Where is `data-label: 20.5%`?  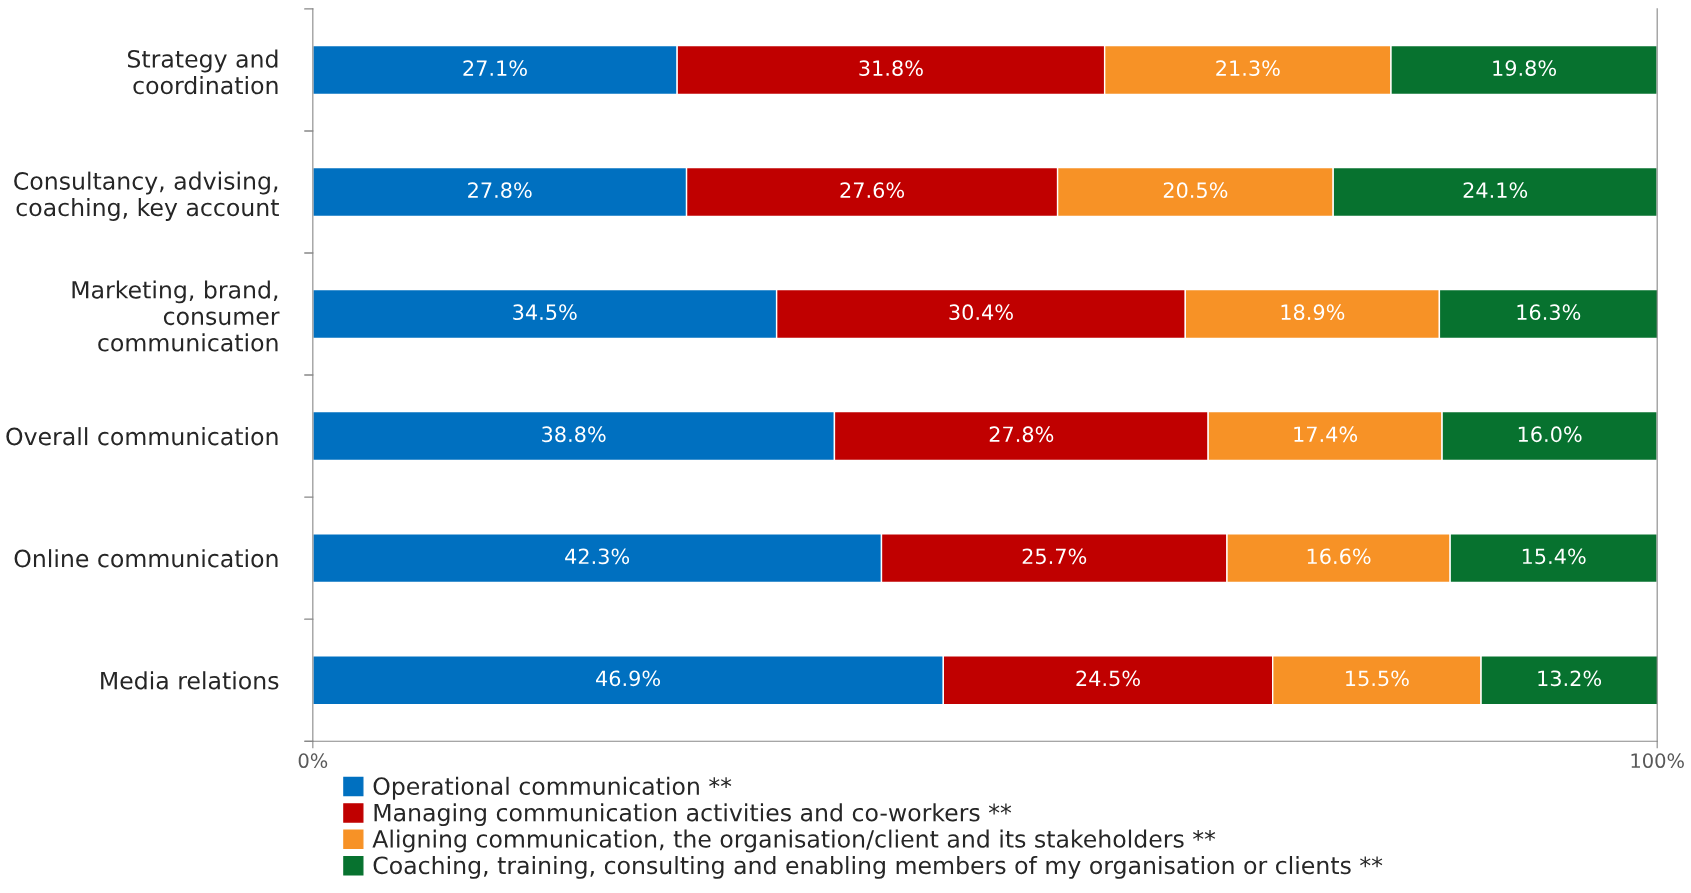 data-label: 20.5% is located at coordinates (1195, 190).